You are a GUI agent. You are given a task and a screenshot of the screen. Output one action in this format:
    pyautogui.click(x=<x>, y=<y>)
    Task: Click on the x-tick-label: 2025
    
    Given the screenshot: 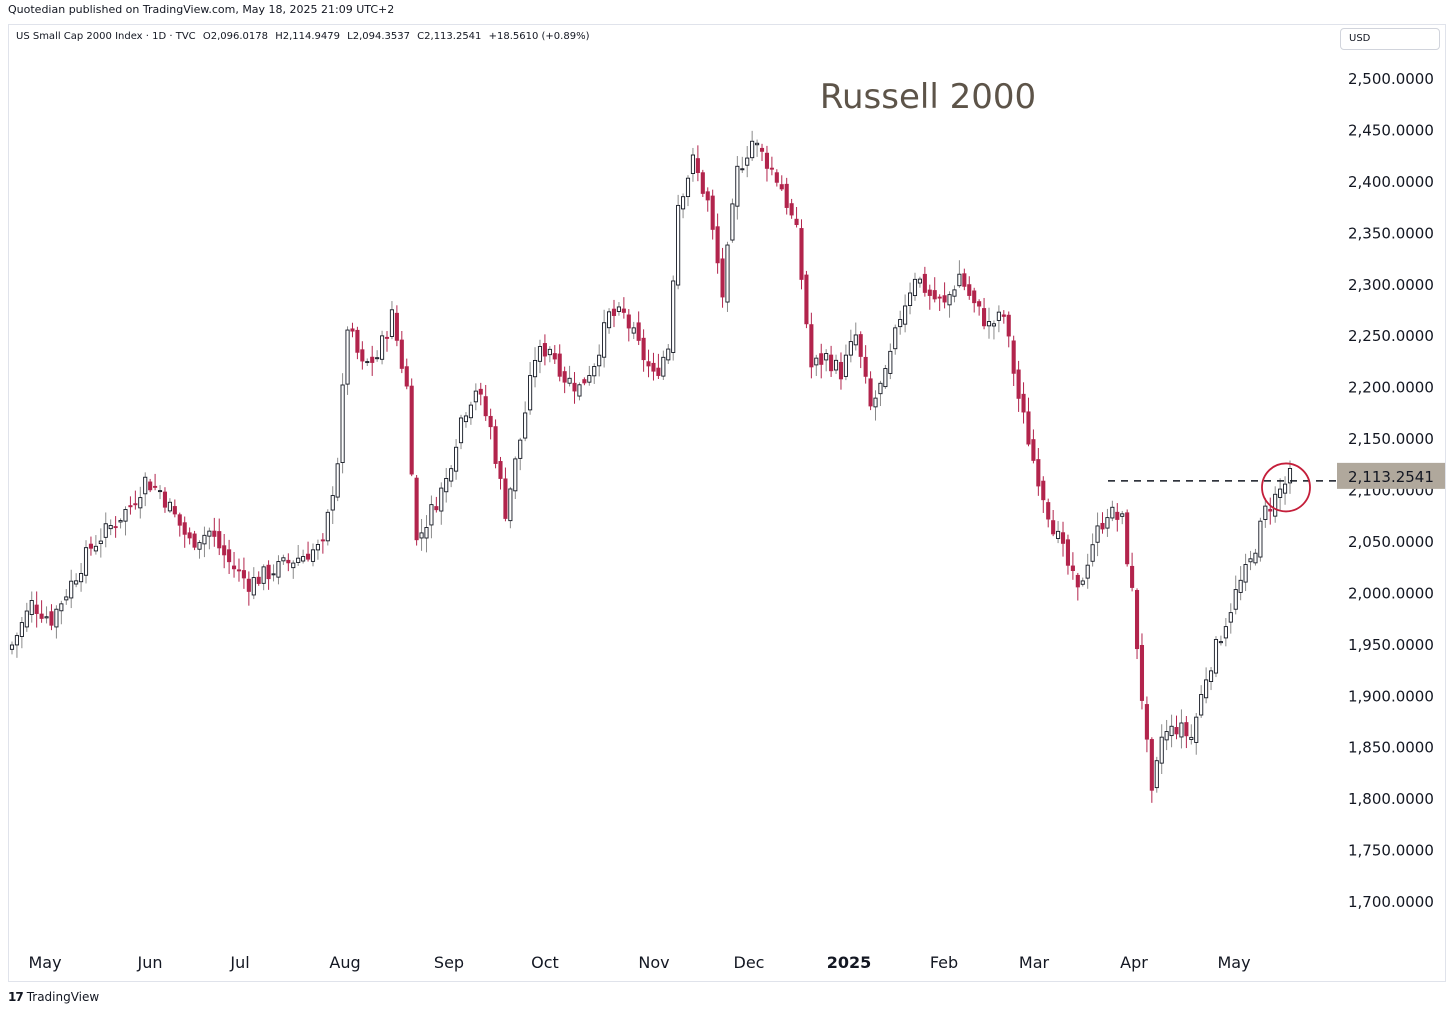 What is the action you would take?
    pyautogui.click(x=849, y=962)
    